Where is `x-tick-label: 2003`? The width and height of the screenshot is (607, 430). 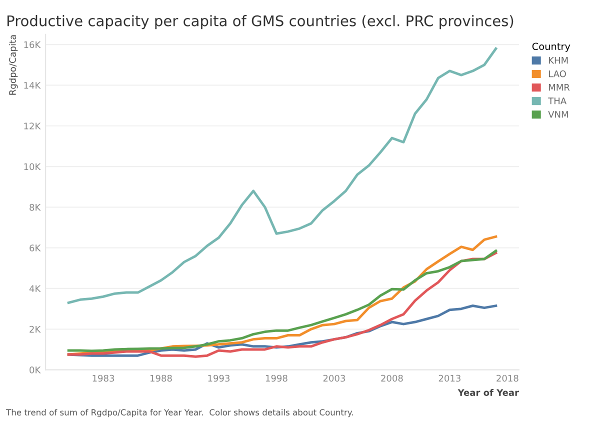
x-tick-label: 2003 is located at coordinates (334, 378).